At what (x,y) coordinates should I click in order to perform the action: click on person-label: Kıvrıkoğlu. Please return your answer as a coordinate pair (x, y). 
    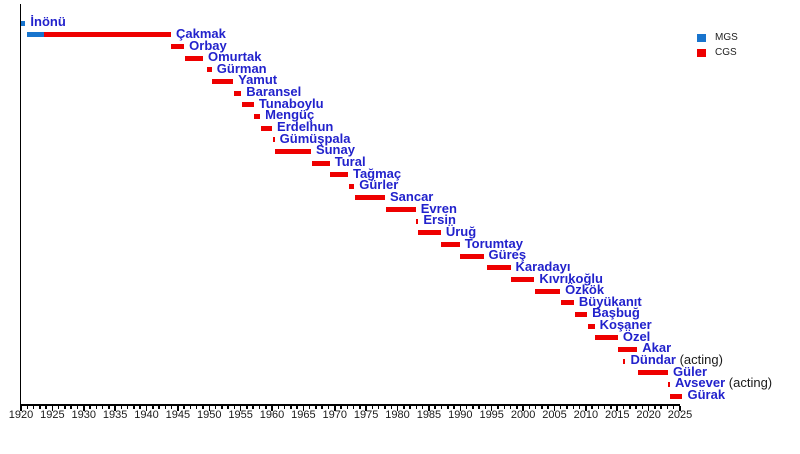
    Looking at the image, I should click on (571, 278).